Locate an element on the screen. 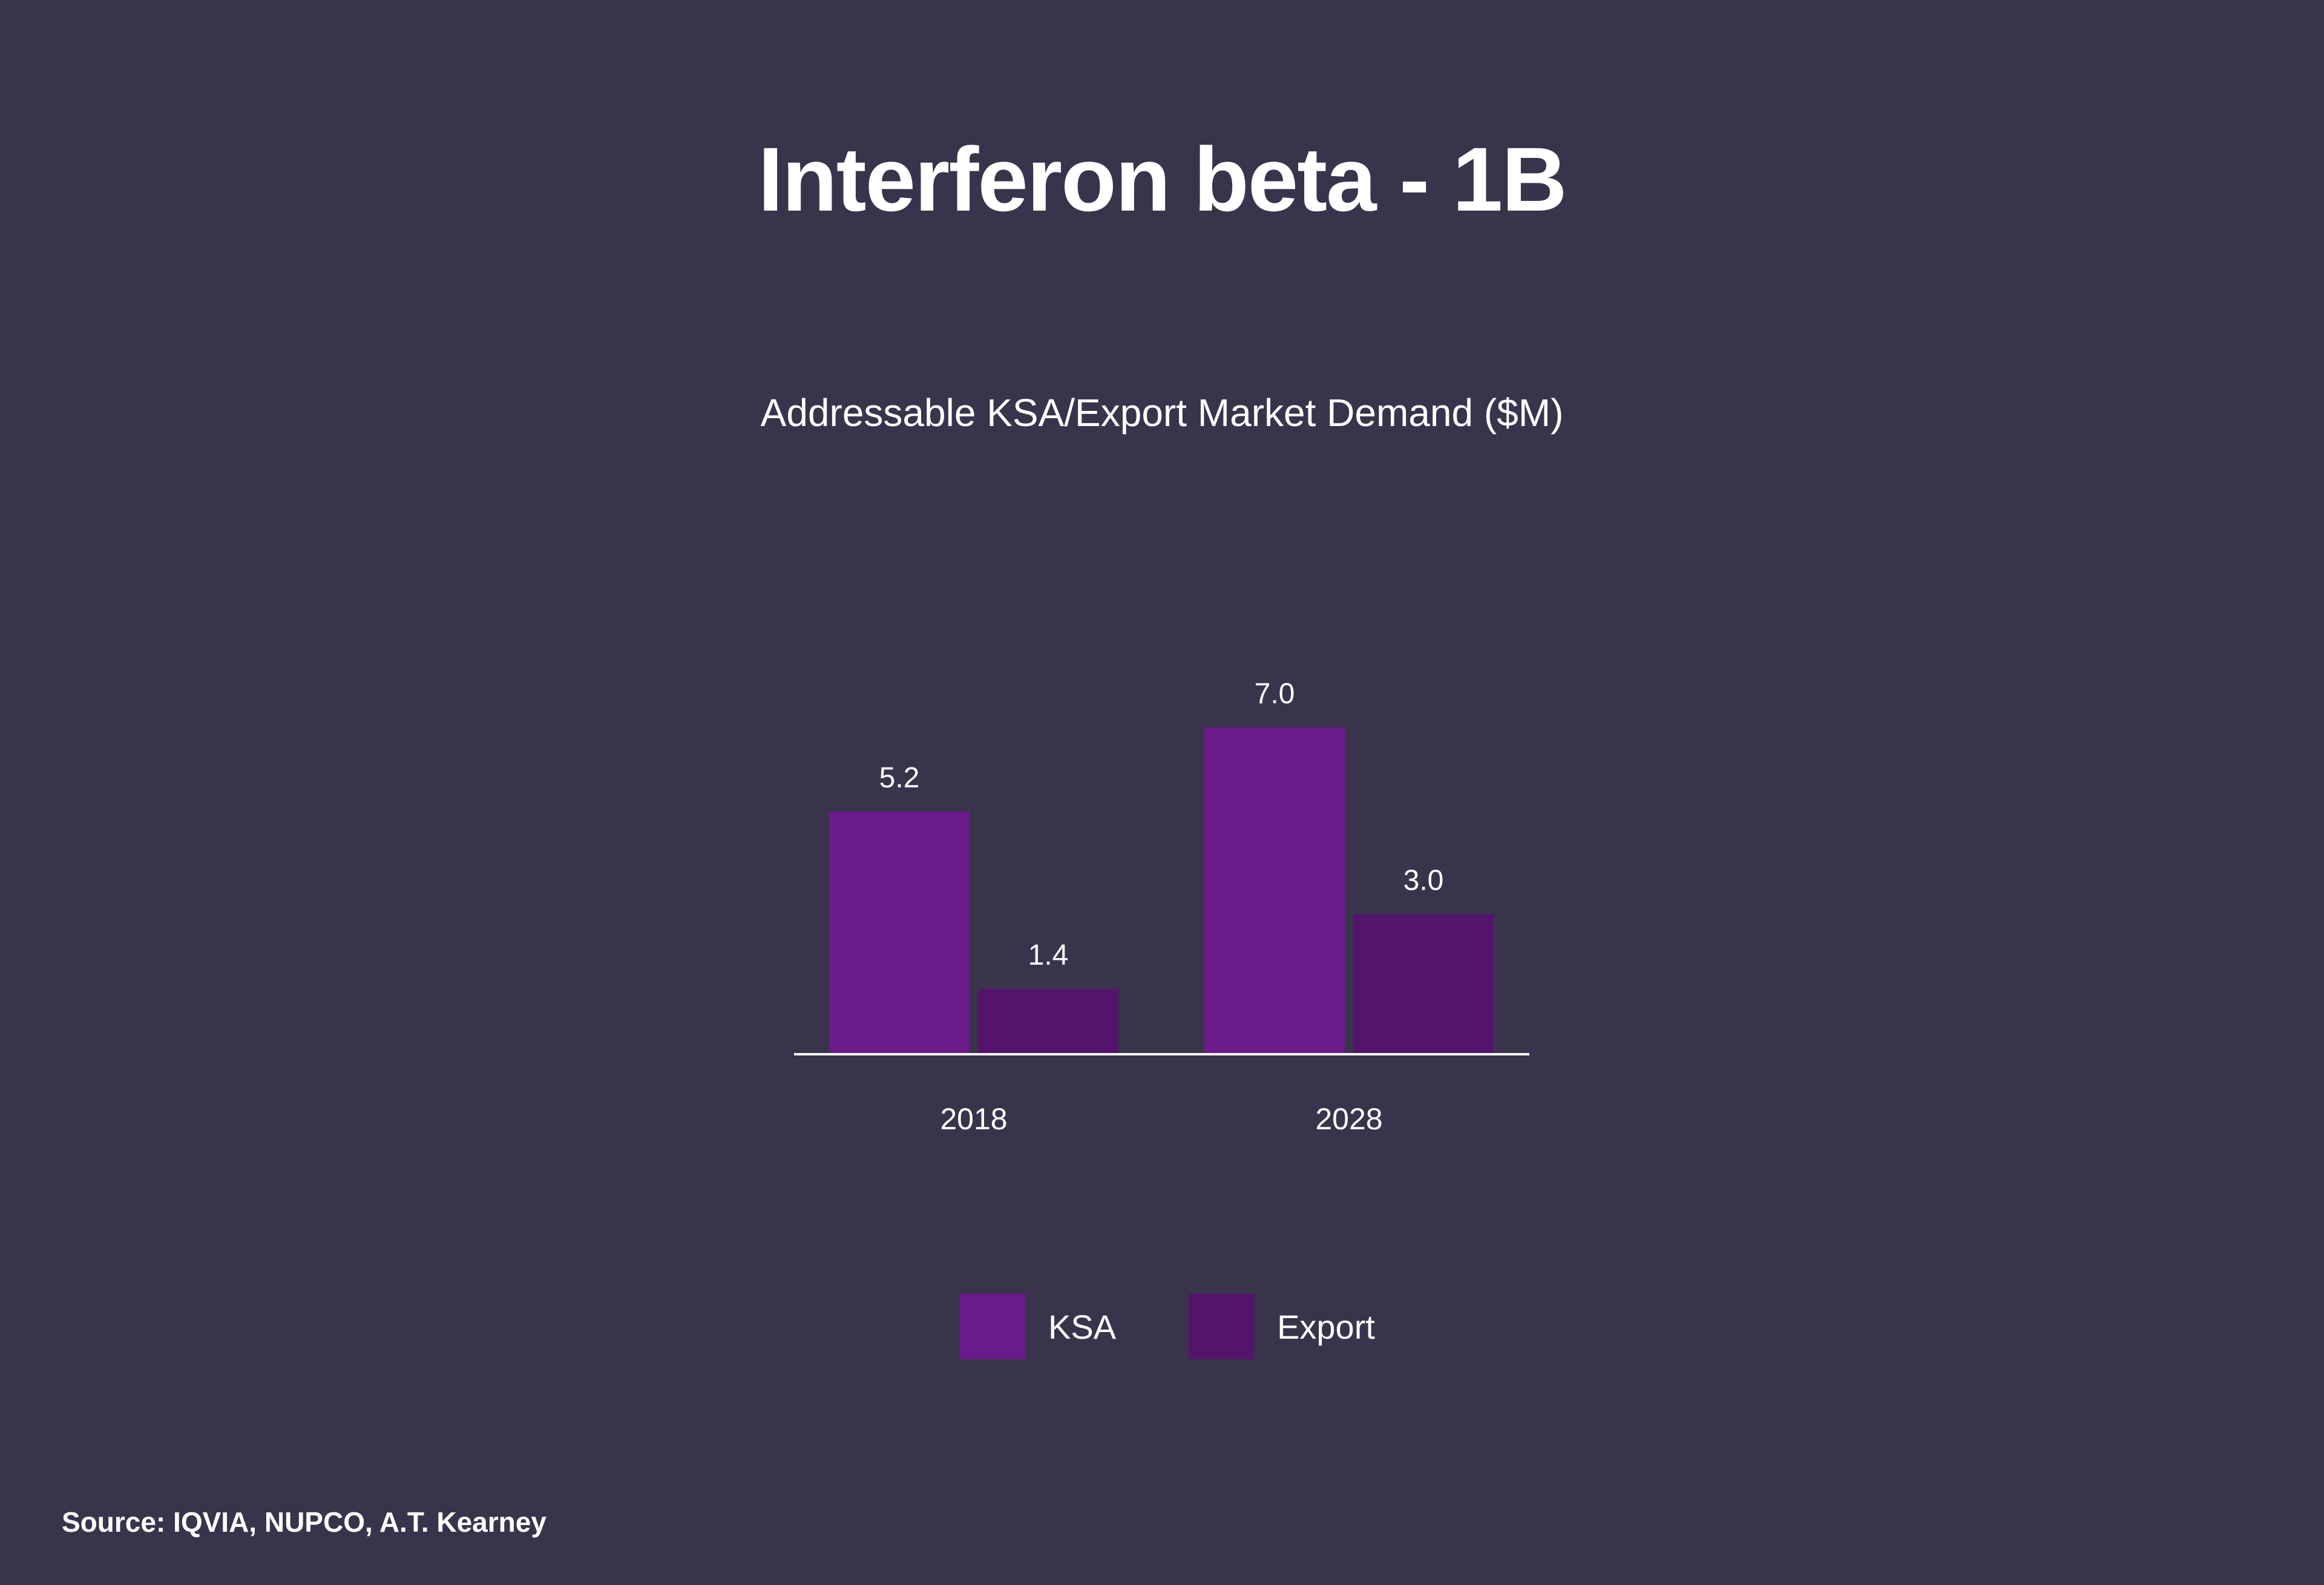 Image resolution: width=2324 pixels, height=1585 pixels. bar-ksa-2028 is located at coordinates (1274, 890).